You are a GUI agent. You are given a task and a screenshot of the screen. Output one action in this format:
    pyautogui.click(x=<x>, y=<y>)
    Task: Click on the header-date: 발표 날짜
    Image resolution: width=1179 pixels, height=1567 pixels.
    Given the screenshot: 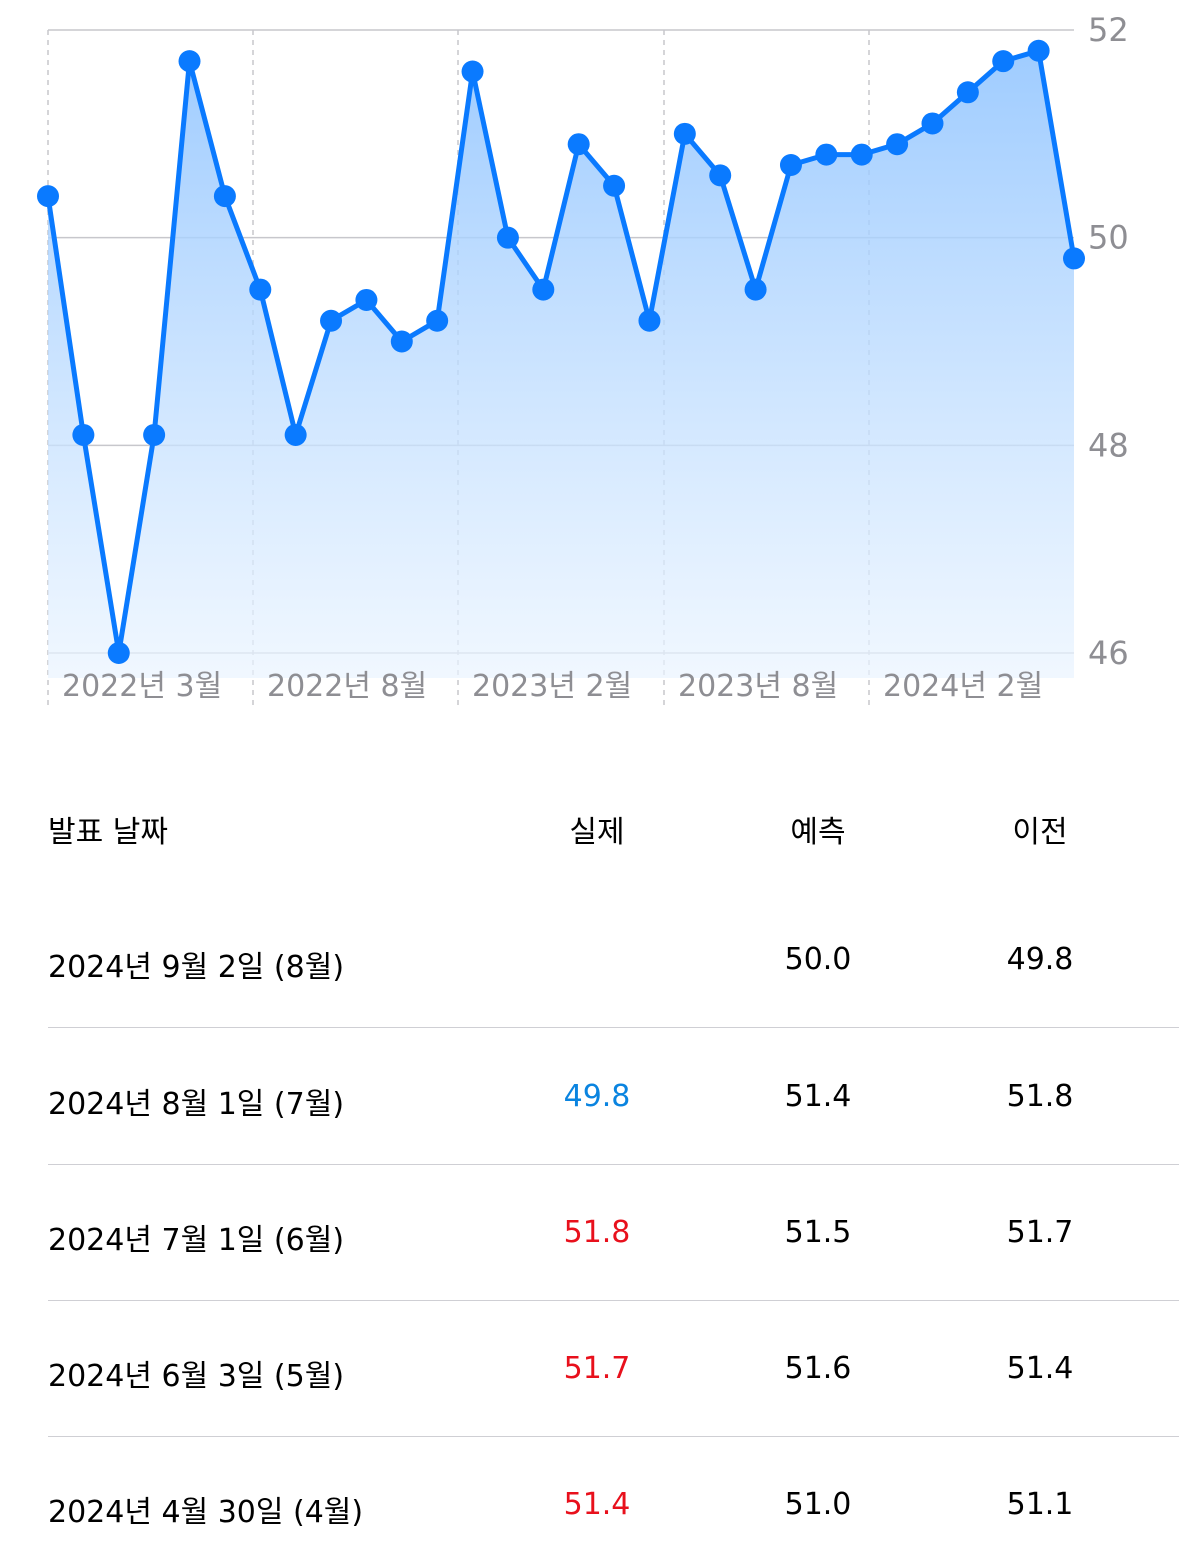 What is the action you would take?
    pyautogui.click(x=108, y=832)
    